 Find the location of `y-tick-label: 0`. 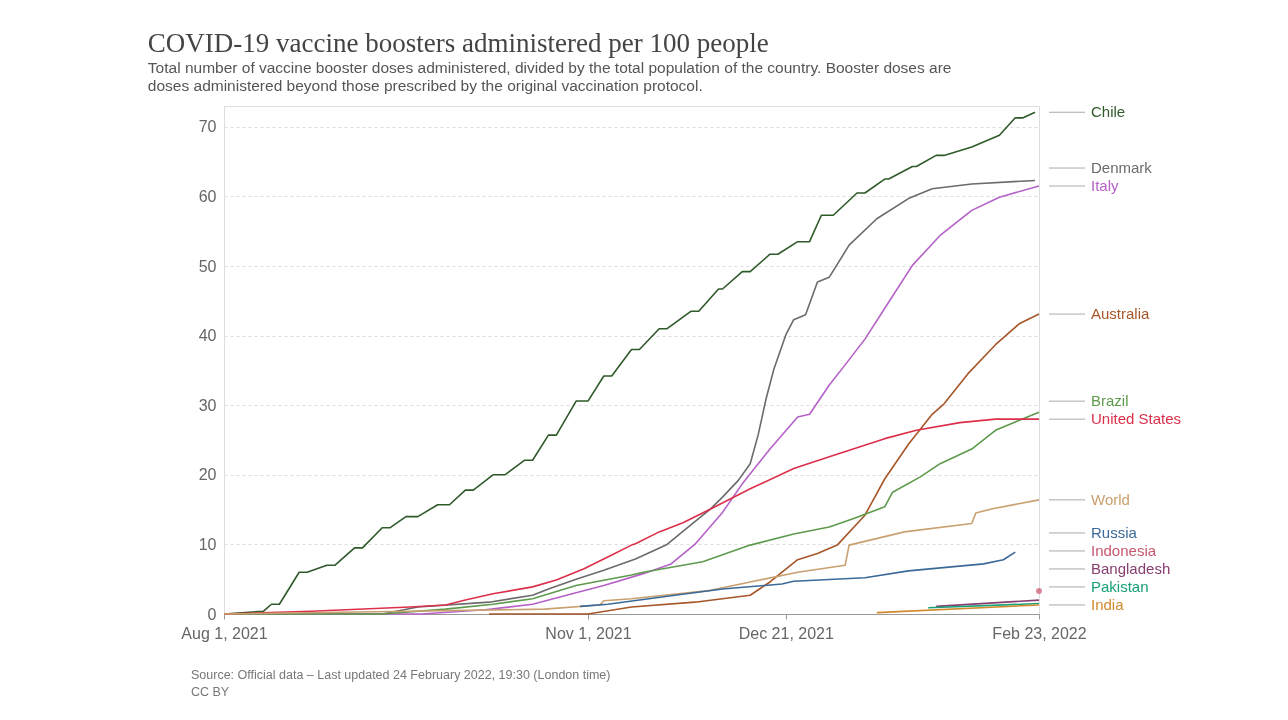

y-tick-label: 0 is located at coordinates (212, 614).